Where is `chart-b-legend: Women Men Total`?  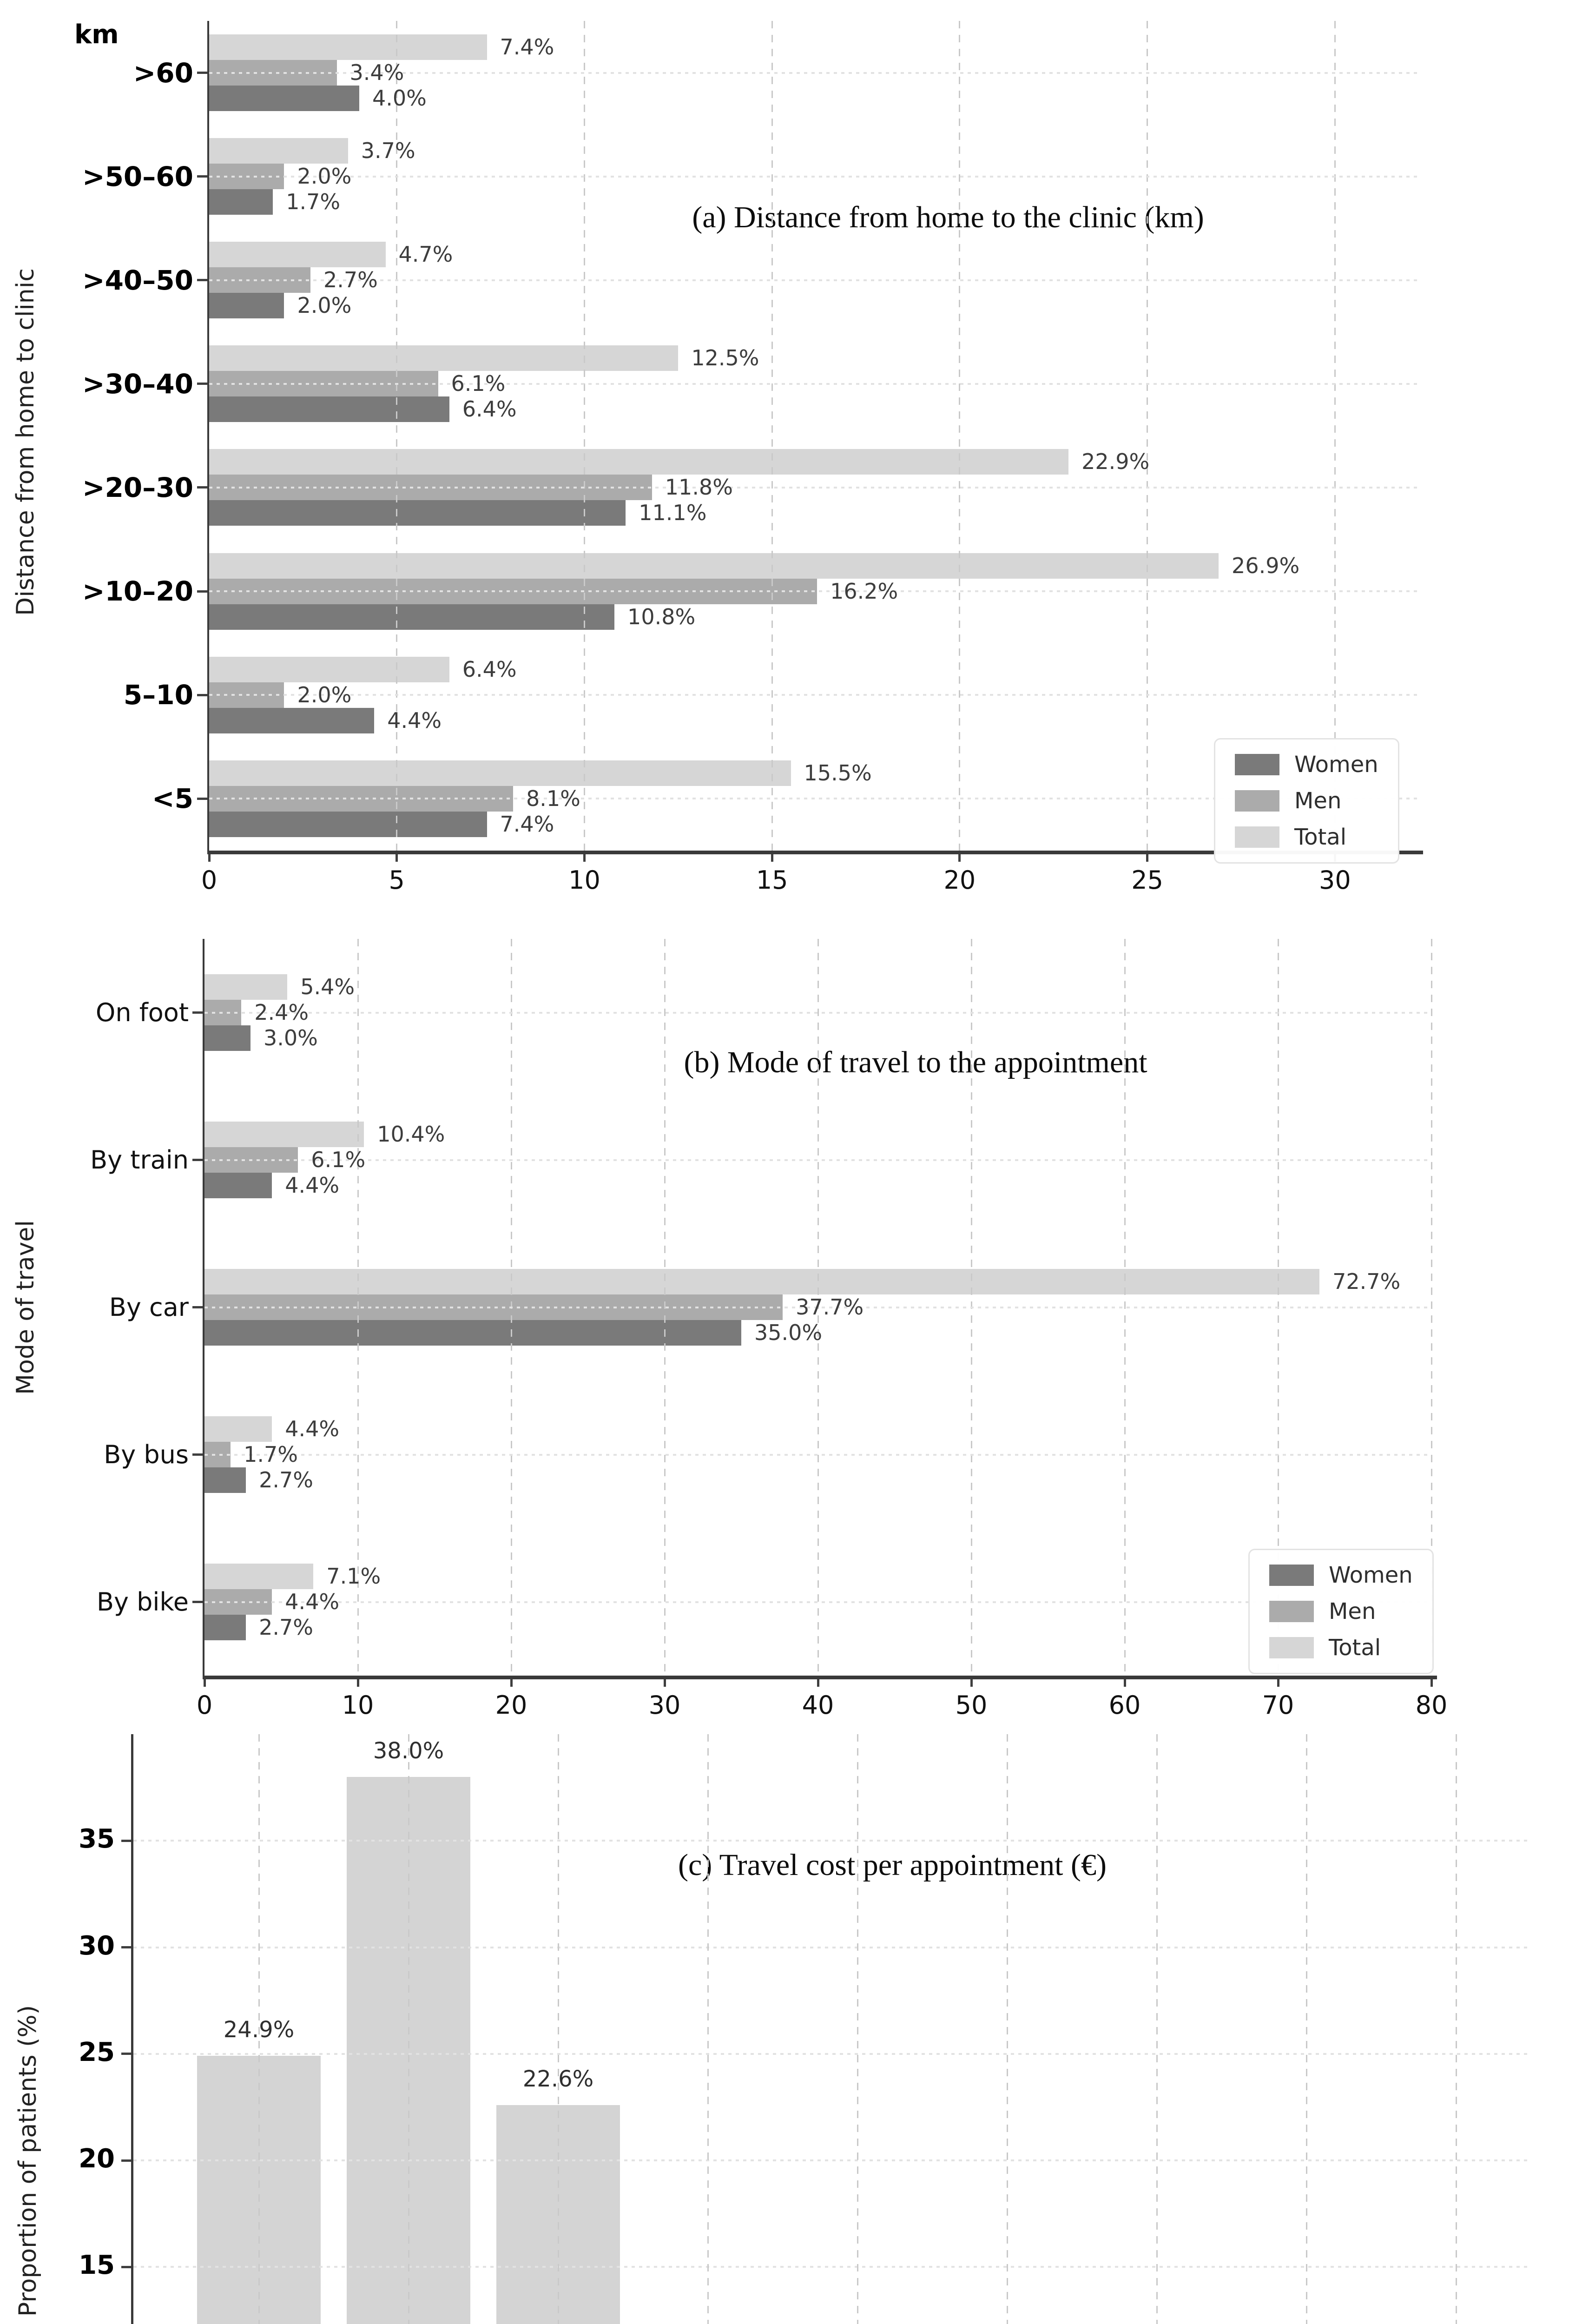
chart-b-legend: Women Men Total is located at coordinates (1341, 1611).